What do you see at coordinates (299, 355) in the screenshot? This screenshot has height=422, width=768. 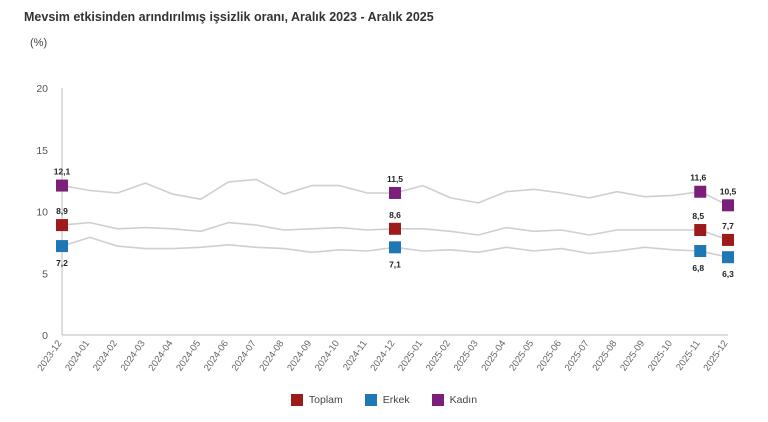 I see `x-tick-label: 2024-09` at bounding box center [299, 355].